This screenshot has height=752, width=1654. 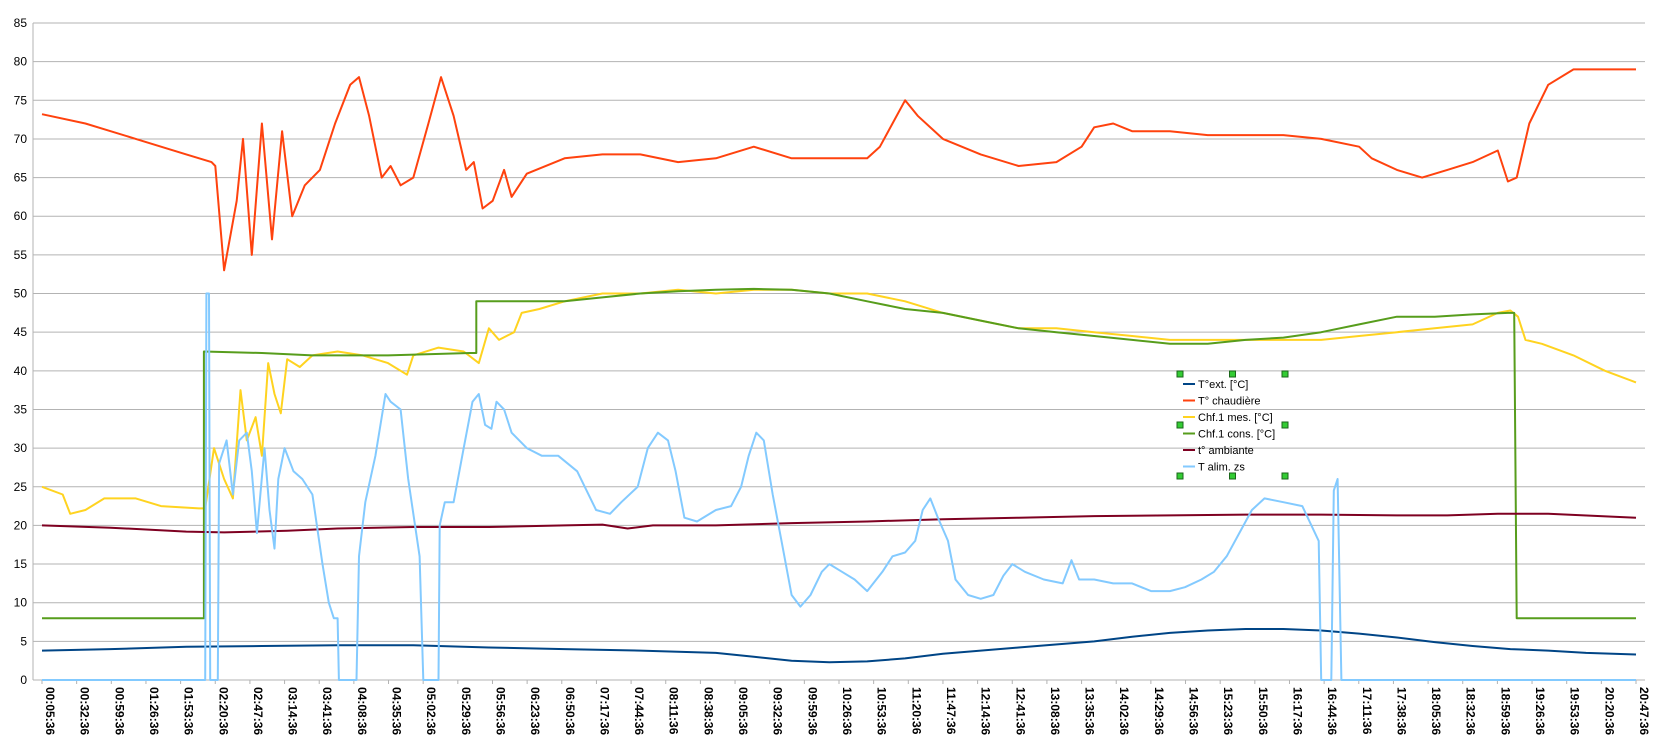 I want to click on x-tick-label: 04:08:36, so click(x=362, y=711).